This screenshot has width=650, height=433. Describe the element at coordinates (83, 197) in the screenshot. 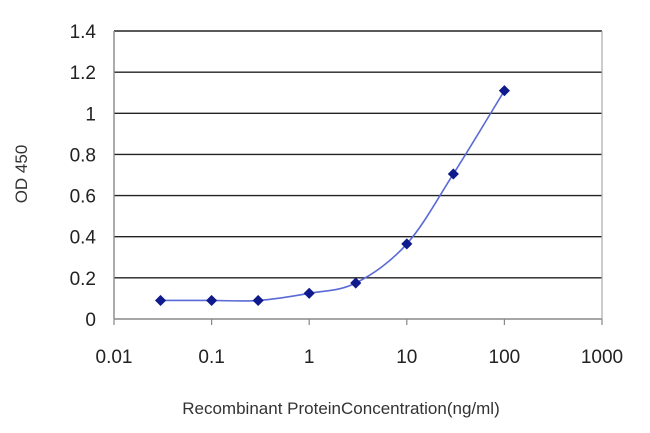

I see `y-tick-label: 0.6` at that location.